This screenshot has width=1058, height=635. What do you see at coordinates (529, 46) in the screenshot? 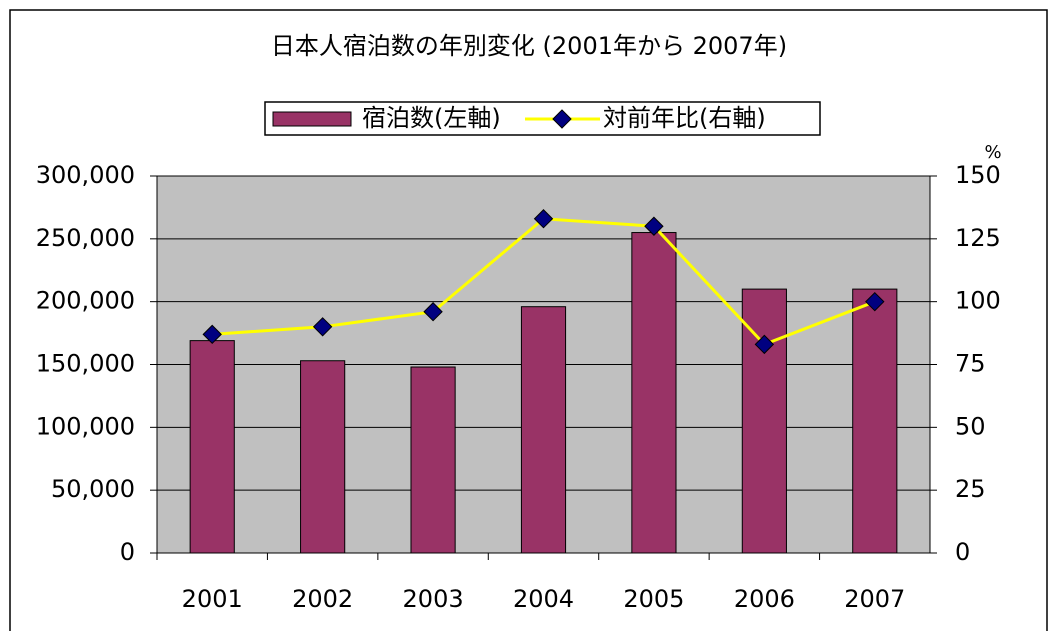
I see `chart-title: 日本人宿泊数の年別変化 (2001年から 2007年)` at bounding box center [529, 46].